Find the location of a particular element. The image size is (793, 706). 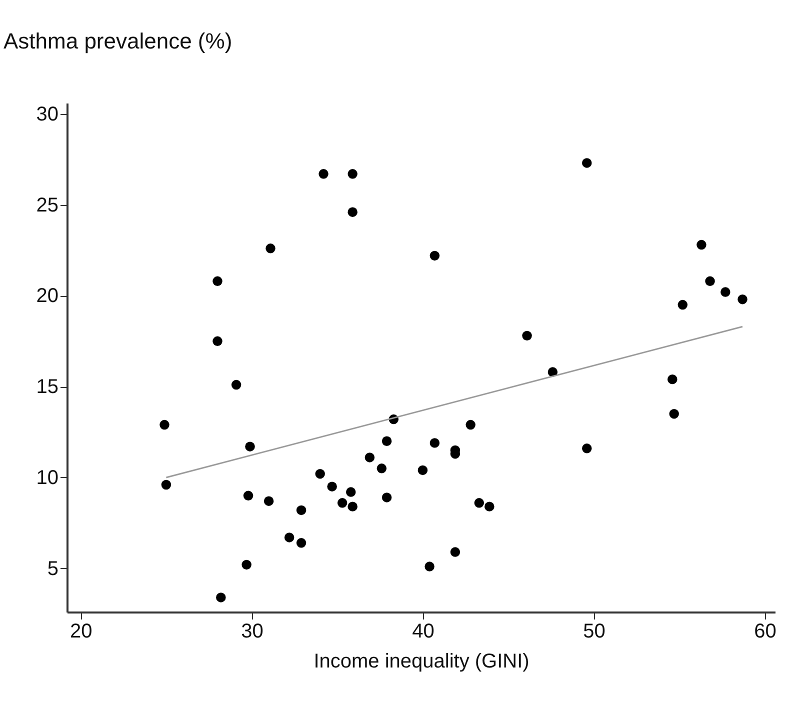

y-tick-label: 15 is located at coordinates (47, 387).